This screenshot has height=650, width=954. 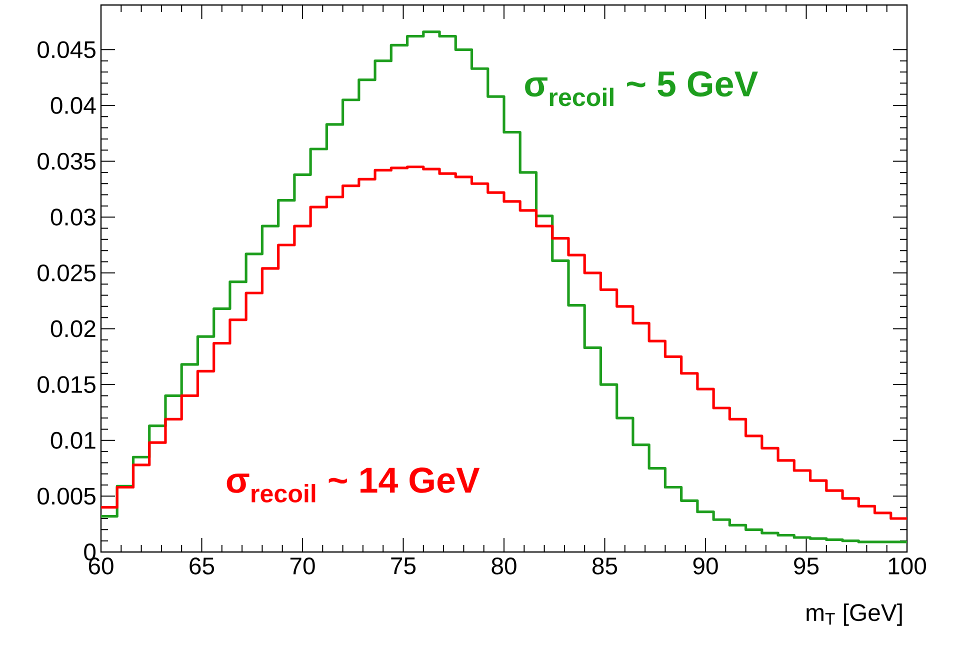 What do you see at coordinates (504, 566) in the screenshot?
I see `x-tick-label: 80` at bounding box center [504, 566].